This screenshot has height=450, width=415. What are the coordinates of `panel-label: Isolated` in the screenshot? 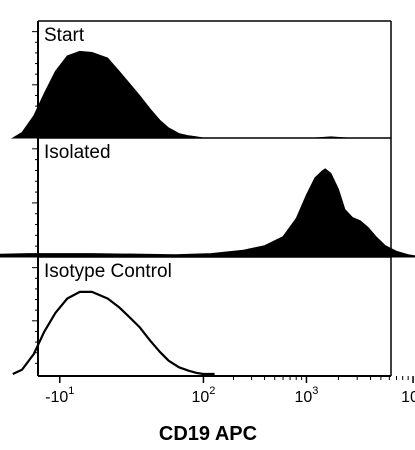 It's located at (77, 152).